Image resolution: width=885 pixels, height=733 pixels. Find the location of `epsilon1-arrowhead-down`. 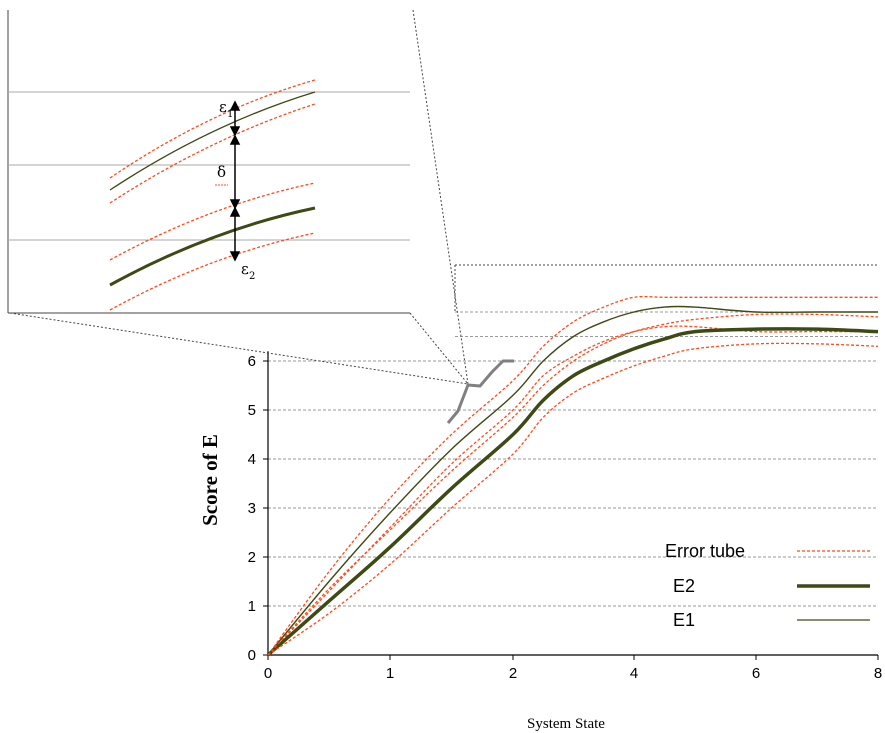

epsilon1-arrowhead-down is located at coordinates (235, 131).